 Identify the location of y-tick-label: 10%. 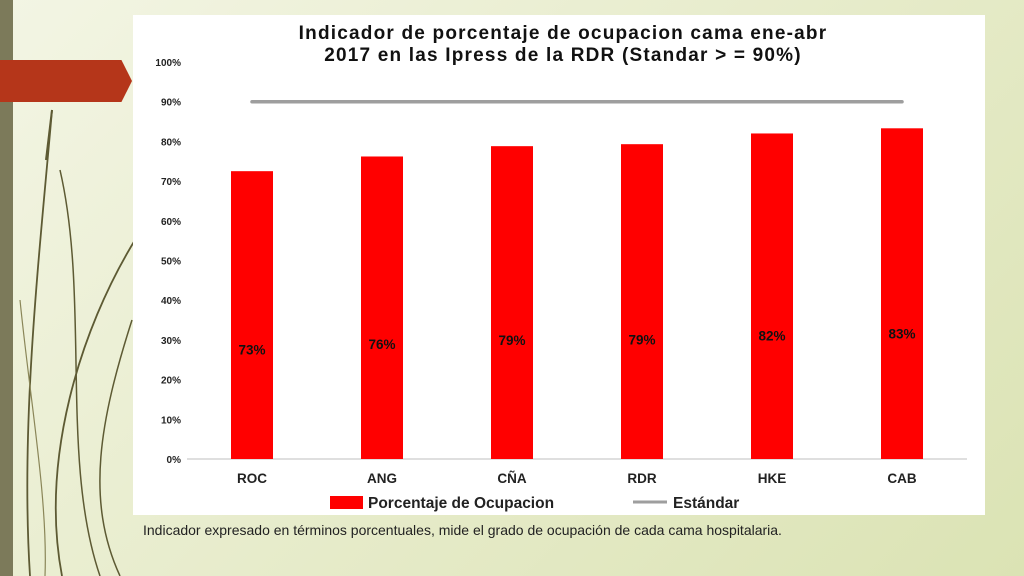
(171, 420).